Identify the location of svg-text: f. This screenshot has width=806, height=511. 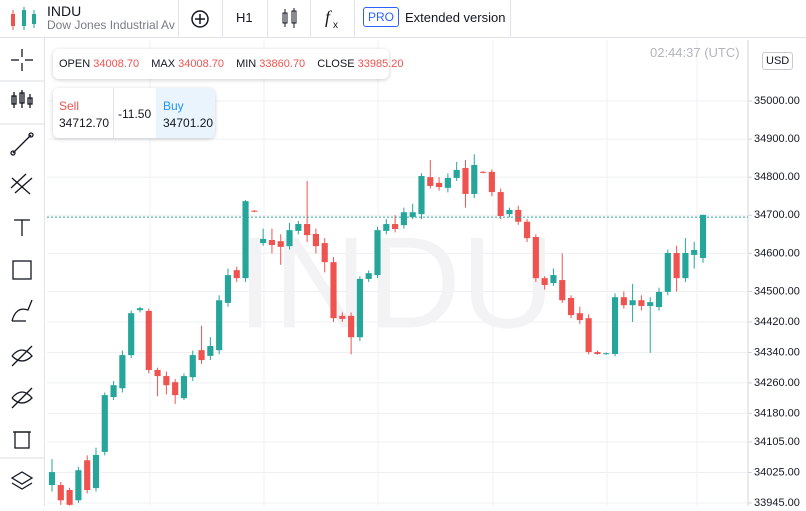
(329, 17).